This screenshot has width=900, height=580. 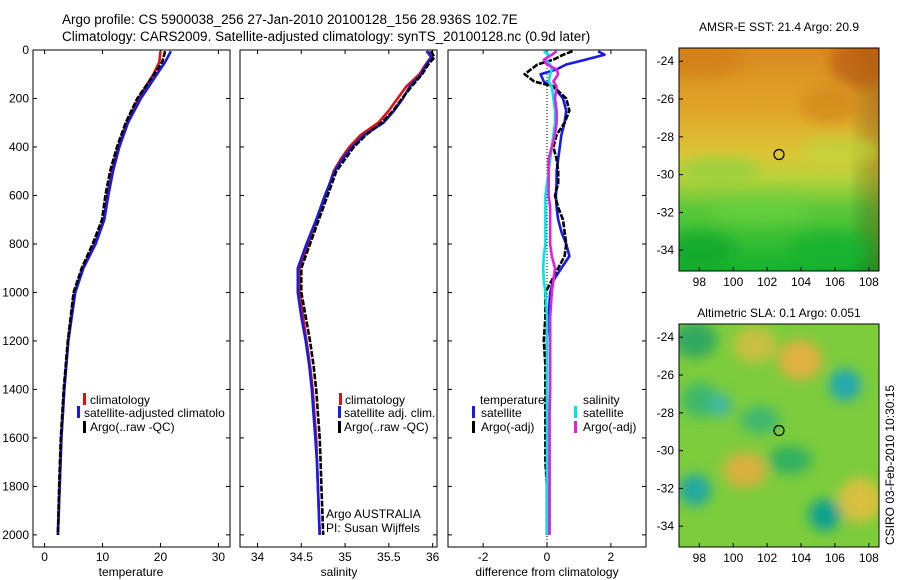 I want to click on xtick-label: 30, so click(x=219, y=557).